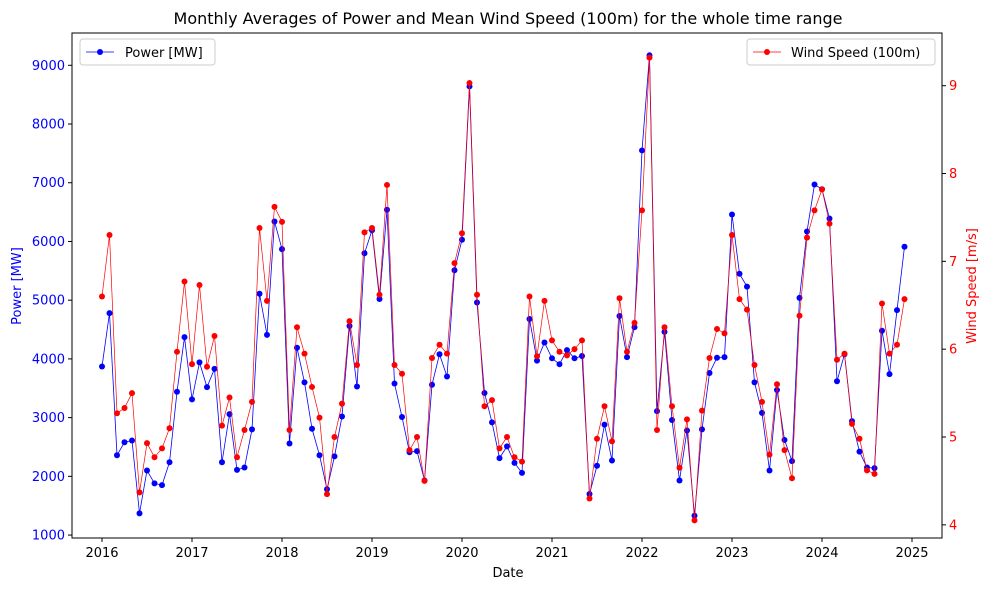  I want to click on x-tick-label: 2021, so click(551, 553).